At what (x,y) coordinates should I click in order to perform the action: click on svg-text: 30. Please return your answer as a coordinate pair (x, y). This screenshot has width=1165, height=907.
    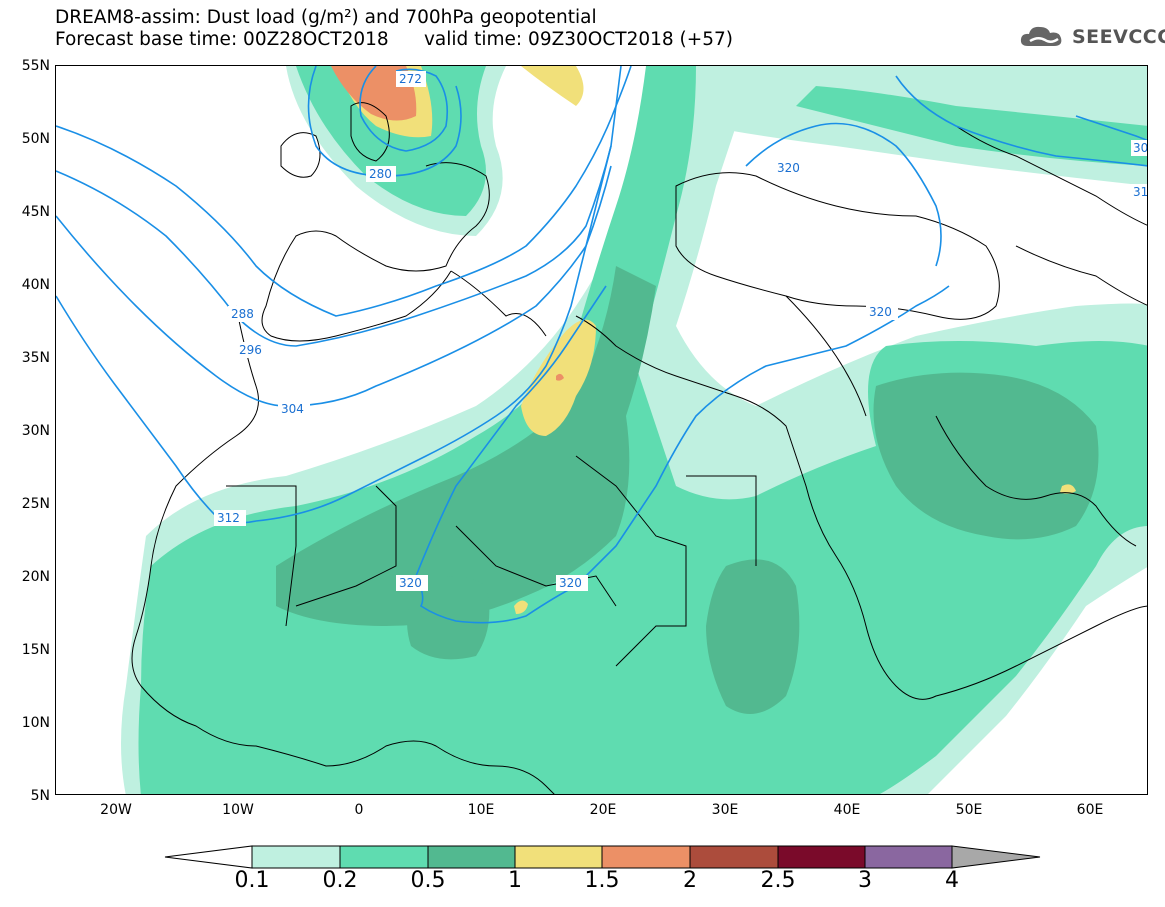
    Looking at the image, I should click on (1140, 148).